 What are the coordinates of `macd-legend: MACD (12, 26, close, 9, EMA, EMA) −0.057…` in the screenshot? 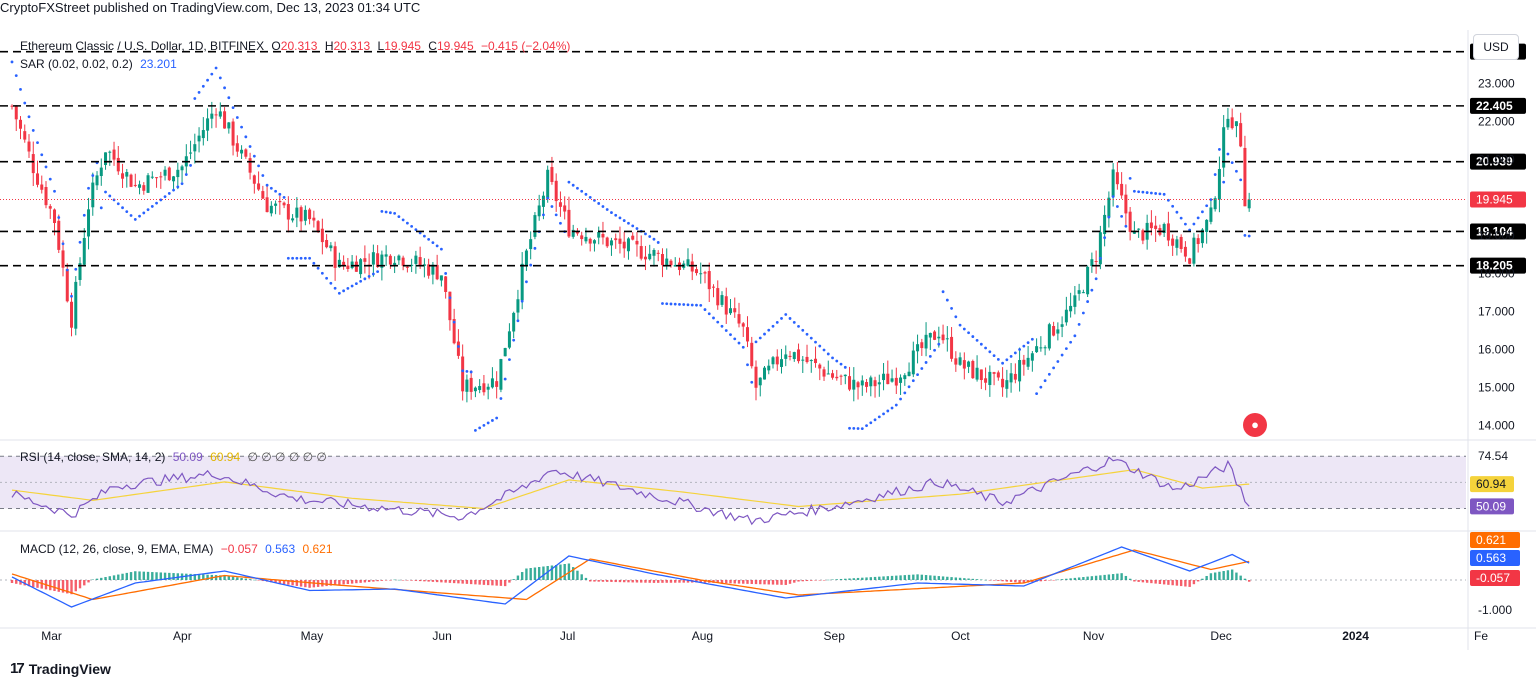 It's located at (178, 549).